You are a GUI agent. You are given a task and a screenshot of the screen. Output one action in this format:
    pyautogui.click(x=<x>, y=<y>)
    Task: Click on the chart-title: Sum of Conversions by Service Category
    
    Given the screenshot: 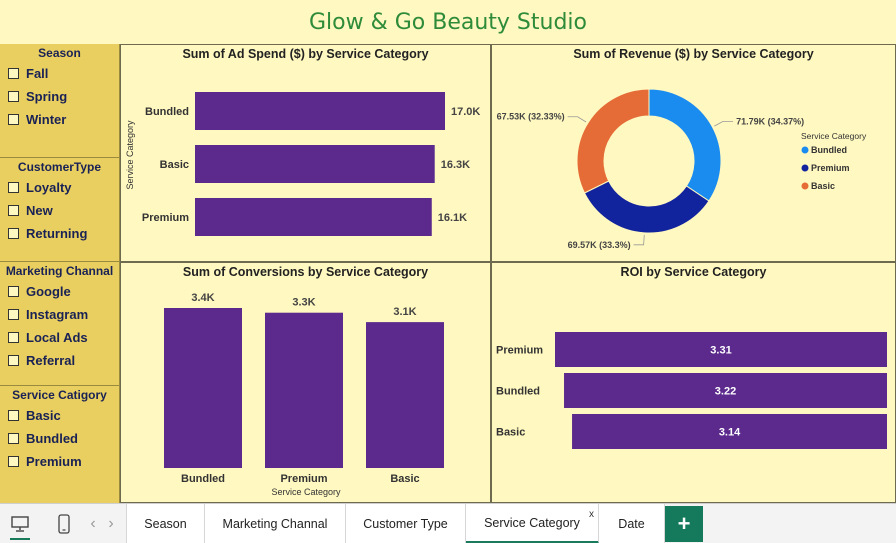 What is the action you would take?
    pyautogui.click(x=305, y=272)
    